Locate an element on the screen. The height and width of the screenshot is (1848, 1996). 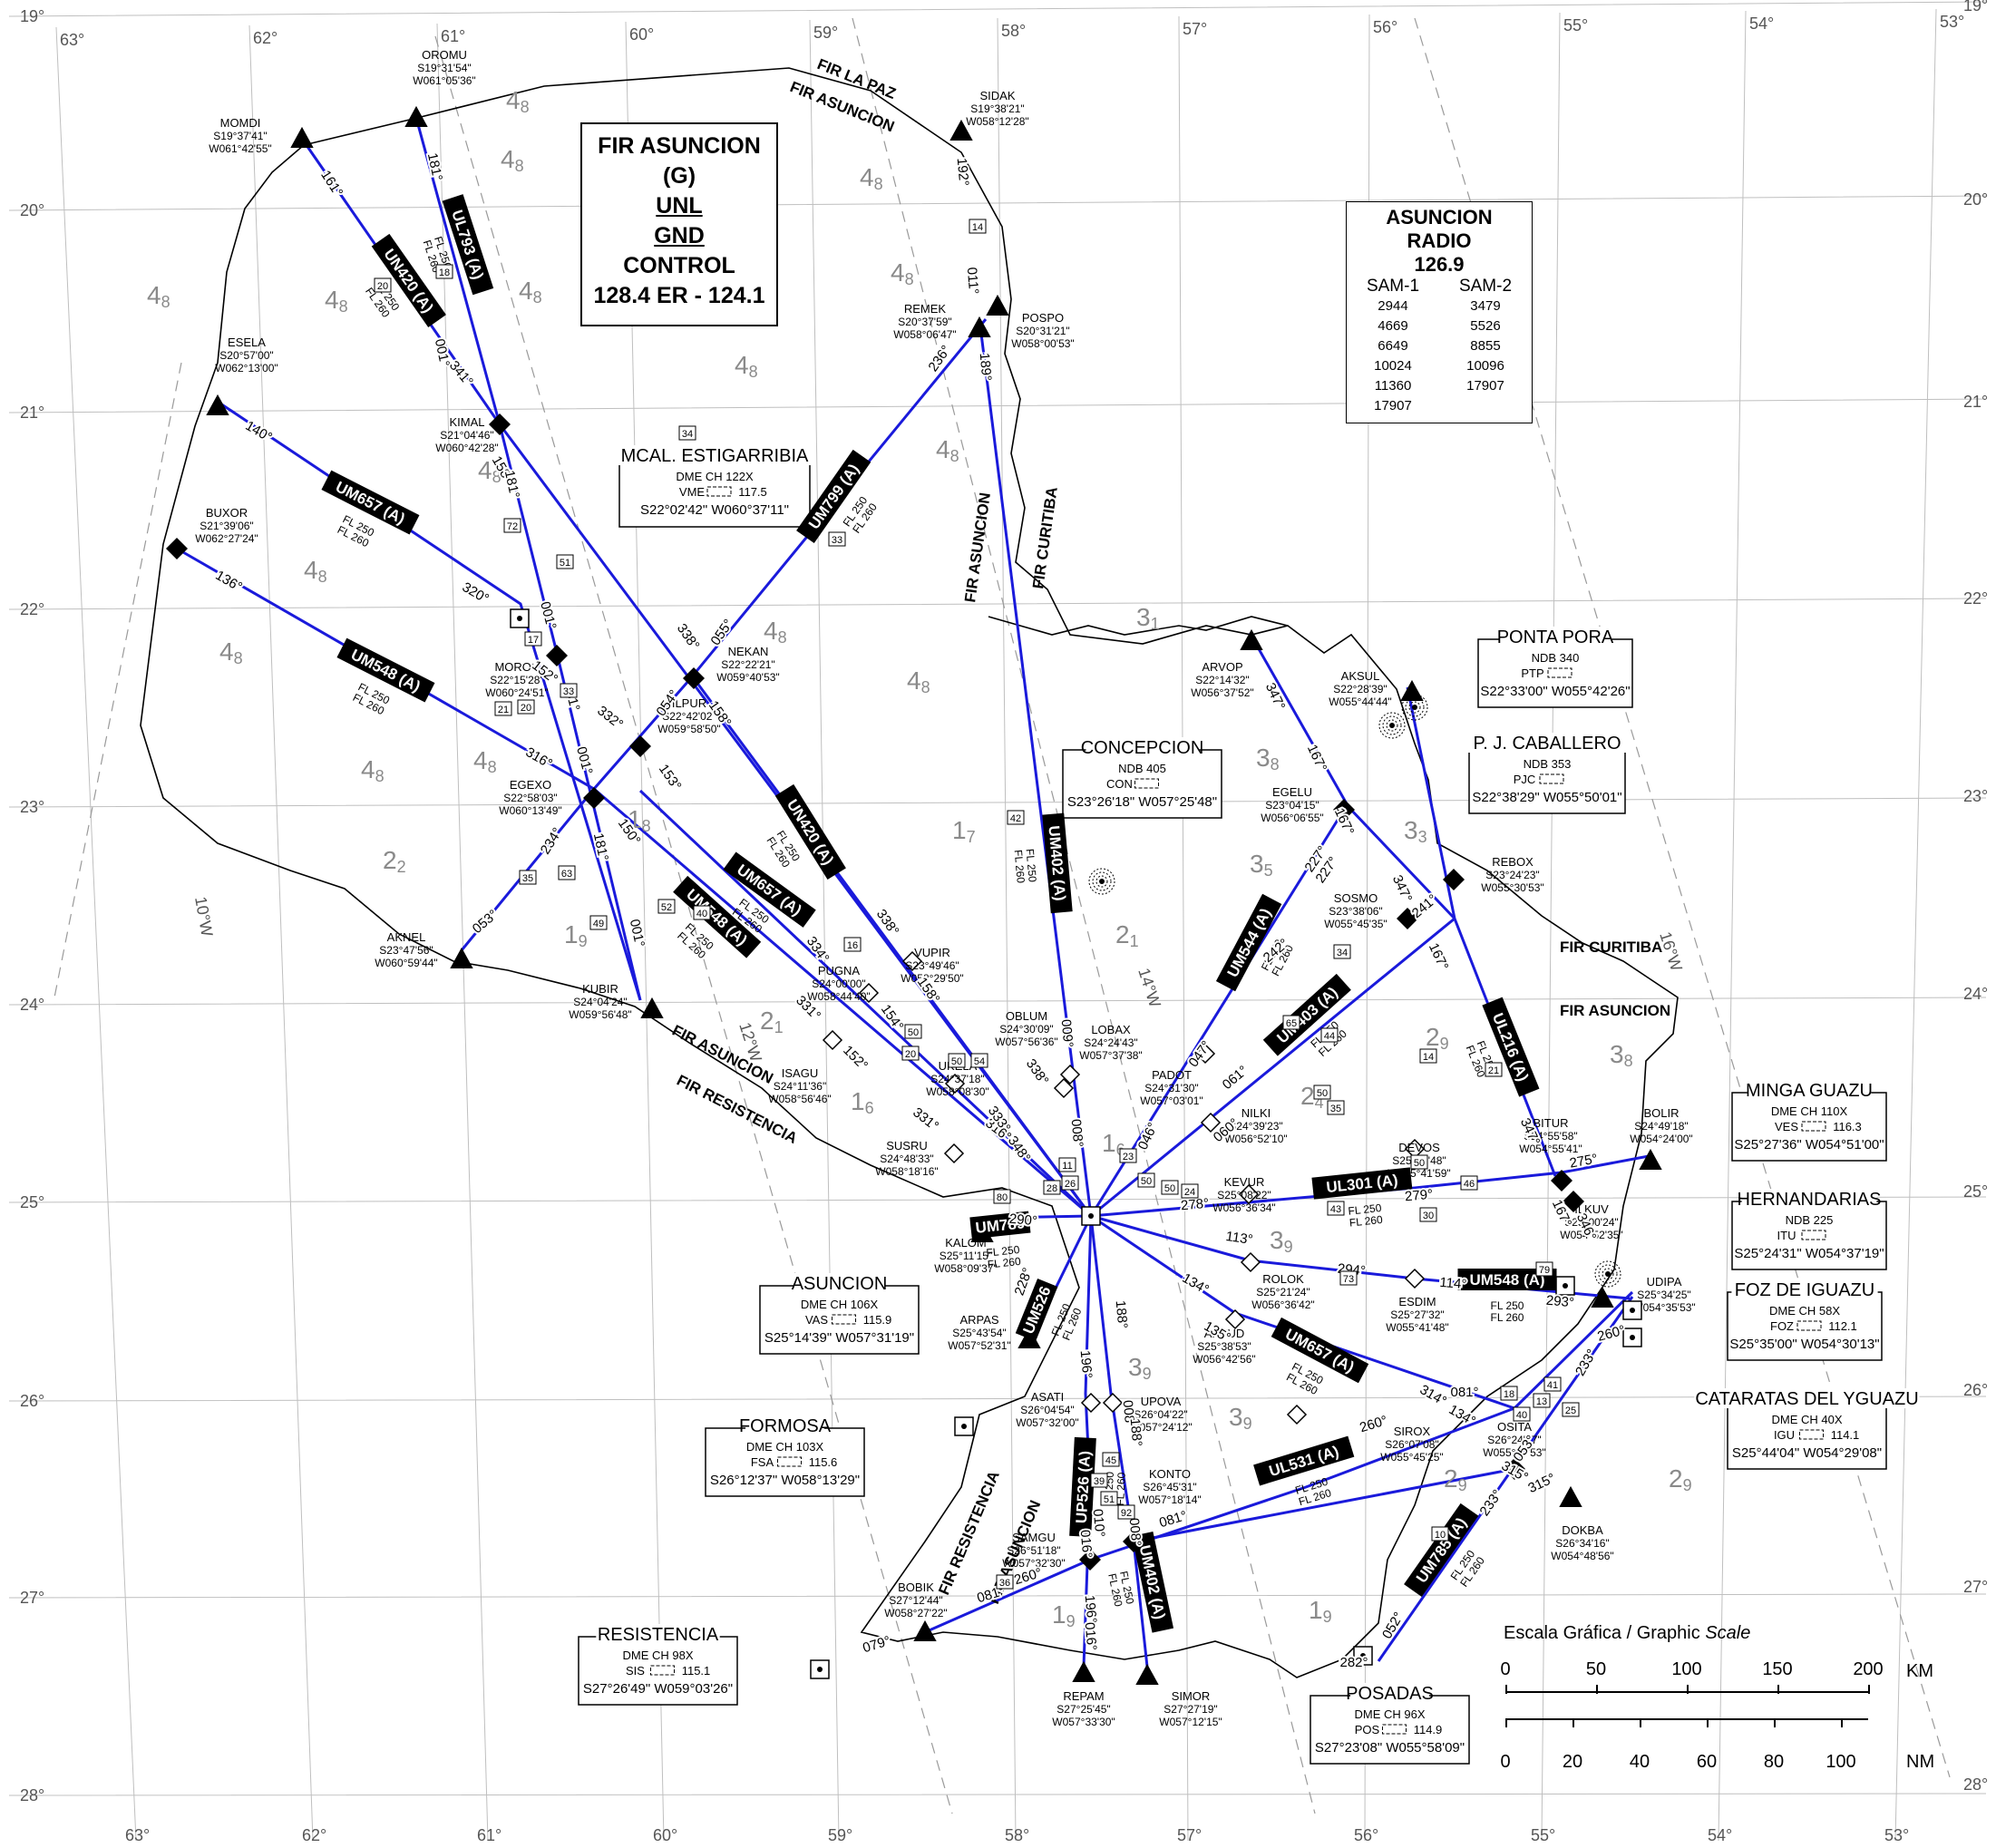
waypoint-name: BITUR is located at coordinates (1551, 1123).